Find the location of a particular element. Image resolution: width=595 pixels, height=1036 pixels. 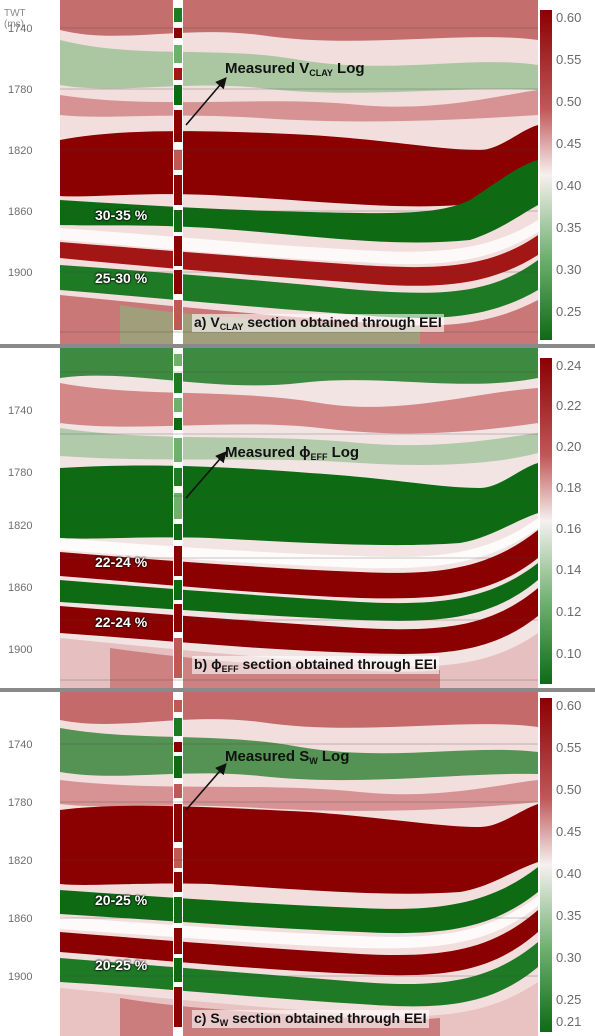

pct-label-upper: 22-24 % is located at coordinates (121, 562).